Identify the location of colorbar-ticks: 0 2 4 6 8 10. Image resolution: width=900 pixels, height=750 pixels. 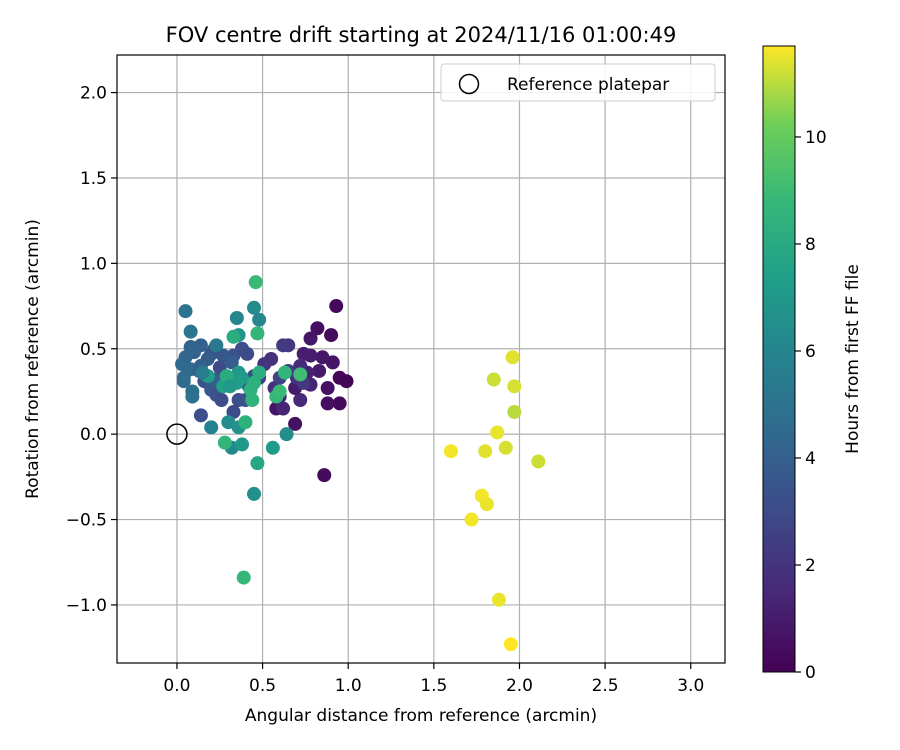
(811, 405).